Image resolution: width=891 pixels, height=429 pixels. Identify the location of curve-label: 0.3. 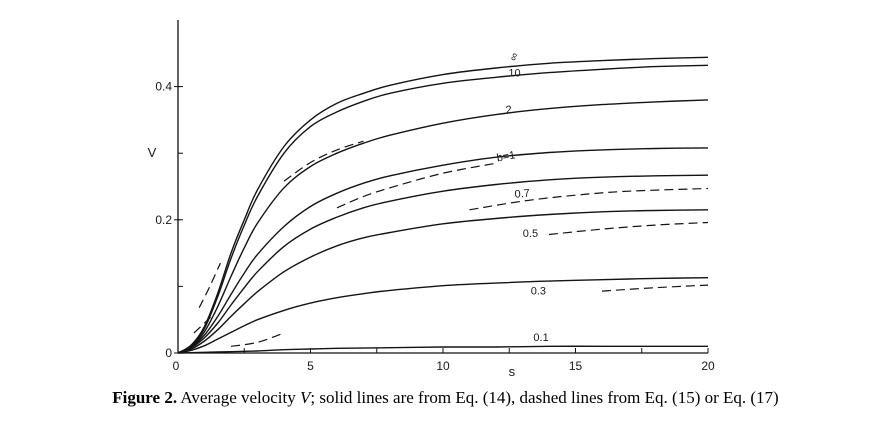
(538, 291).